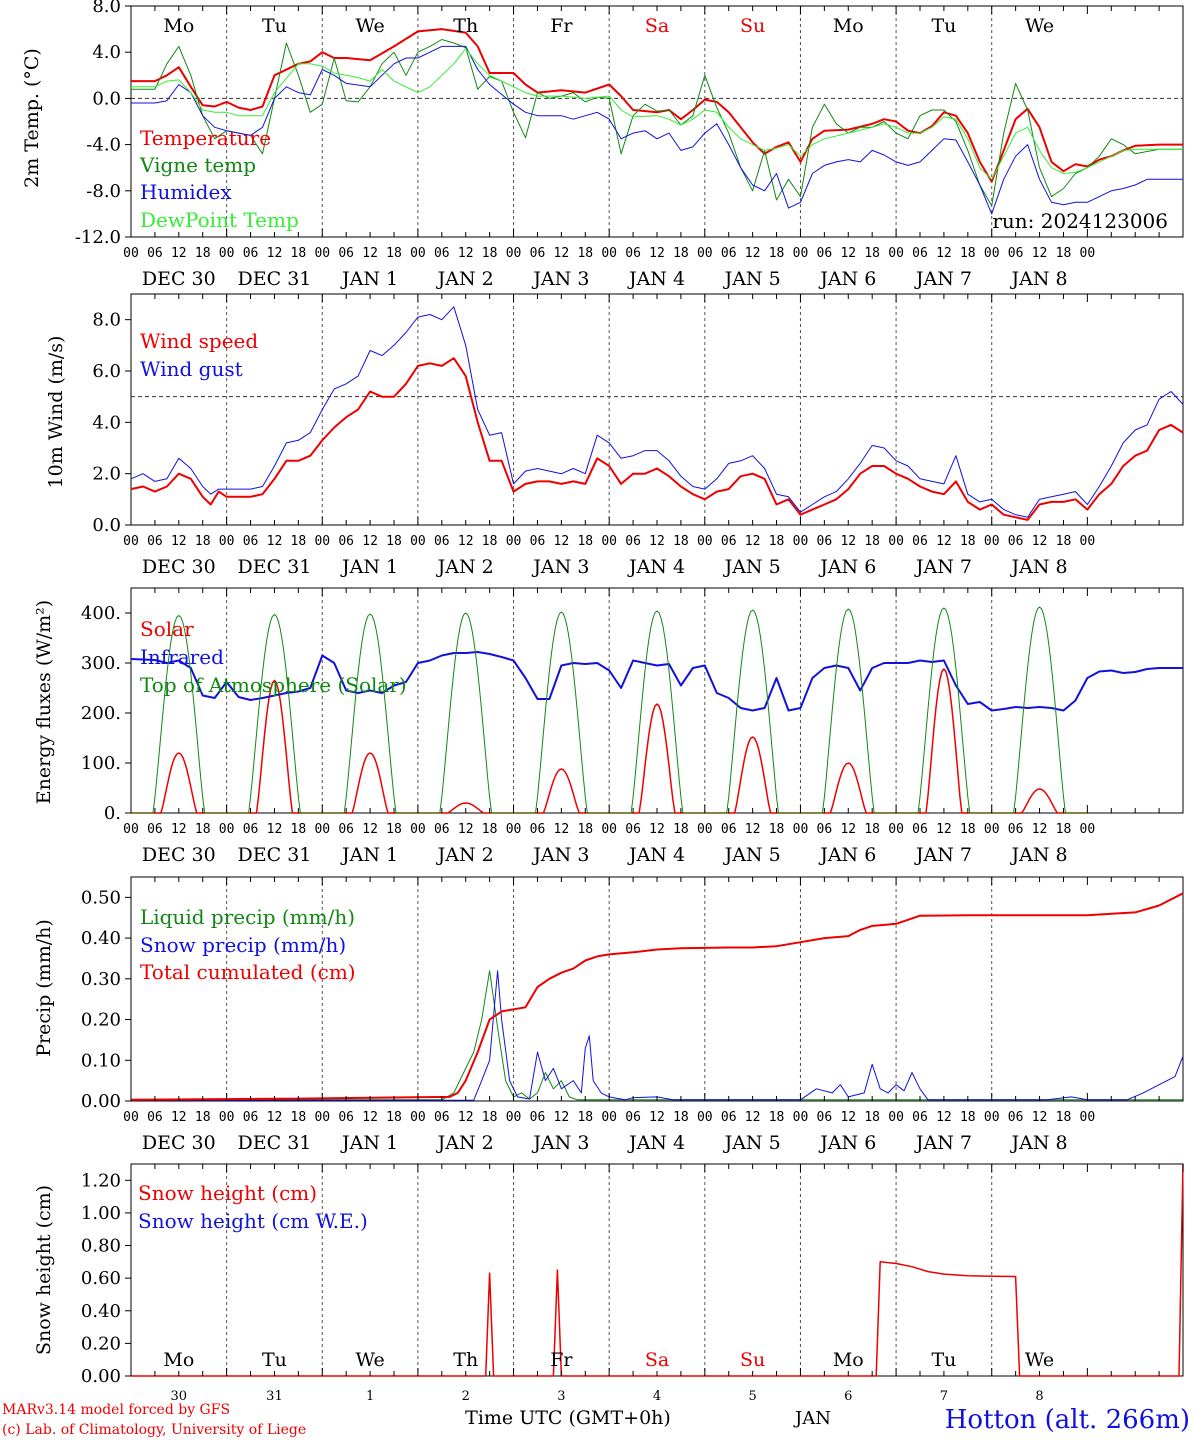 The image size is (1194, 1440). Describe the element at coordinates (273, 685) in the screenshot. I see `legend-toa-solar: Top of Atmosphere (Solar)` at that location.